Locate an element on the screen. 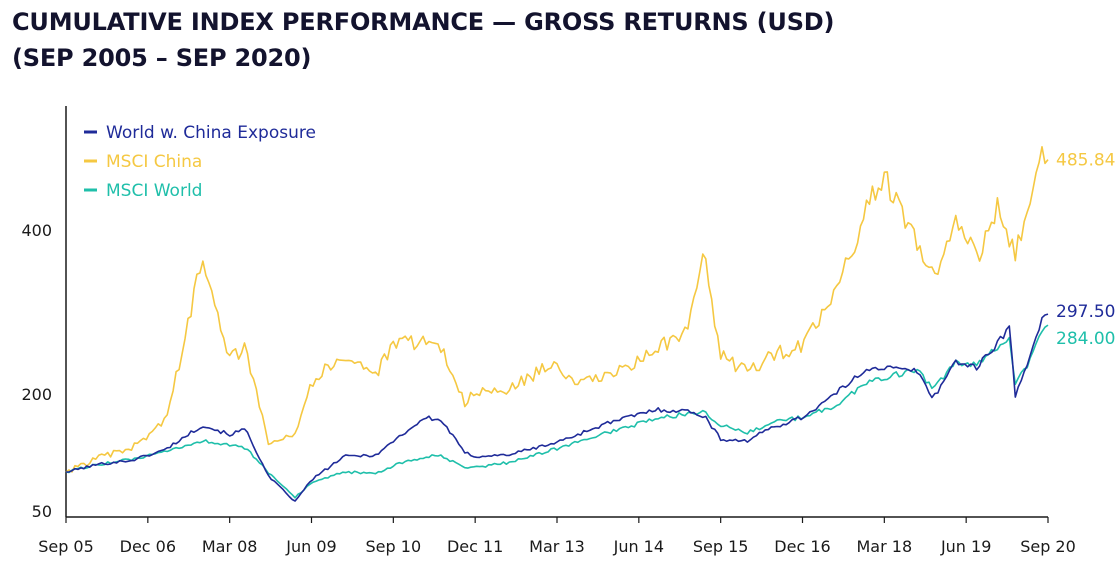 This screenshot has width=1119, height=569. x-tick-label: Dec 06 is located at coordinates (148, 546).